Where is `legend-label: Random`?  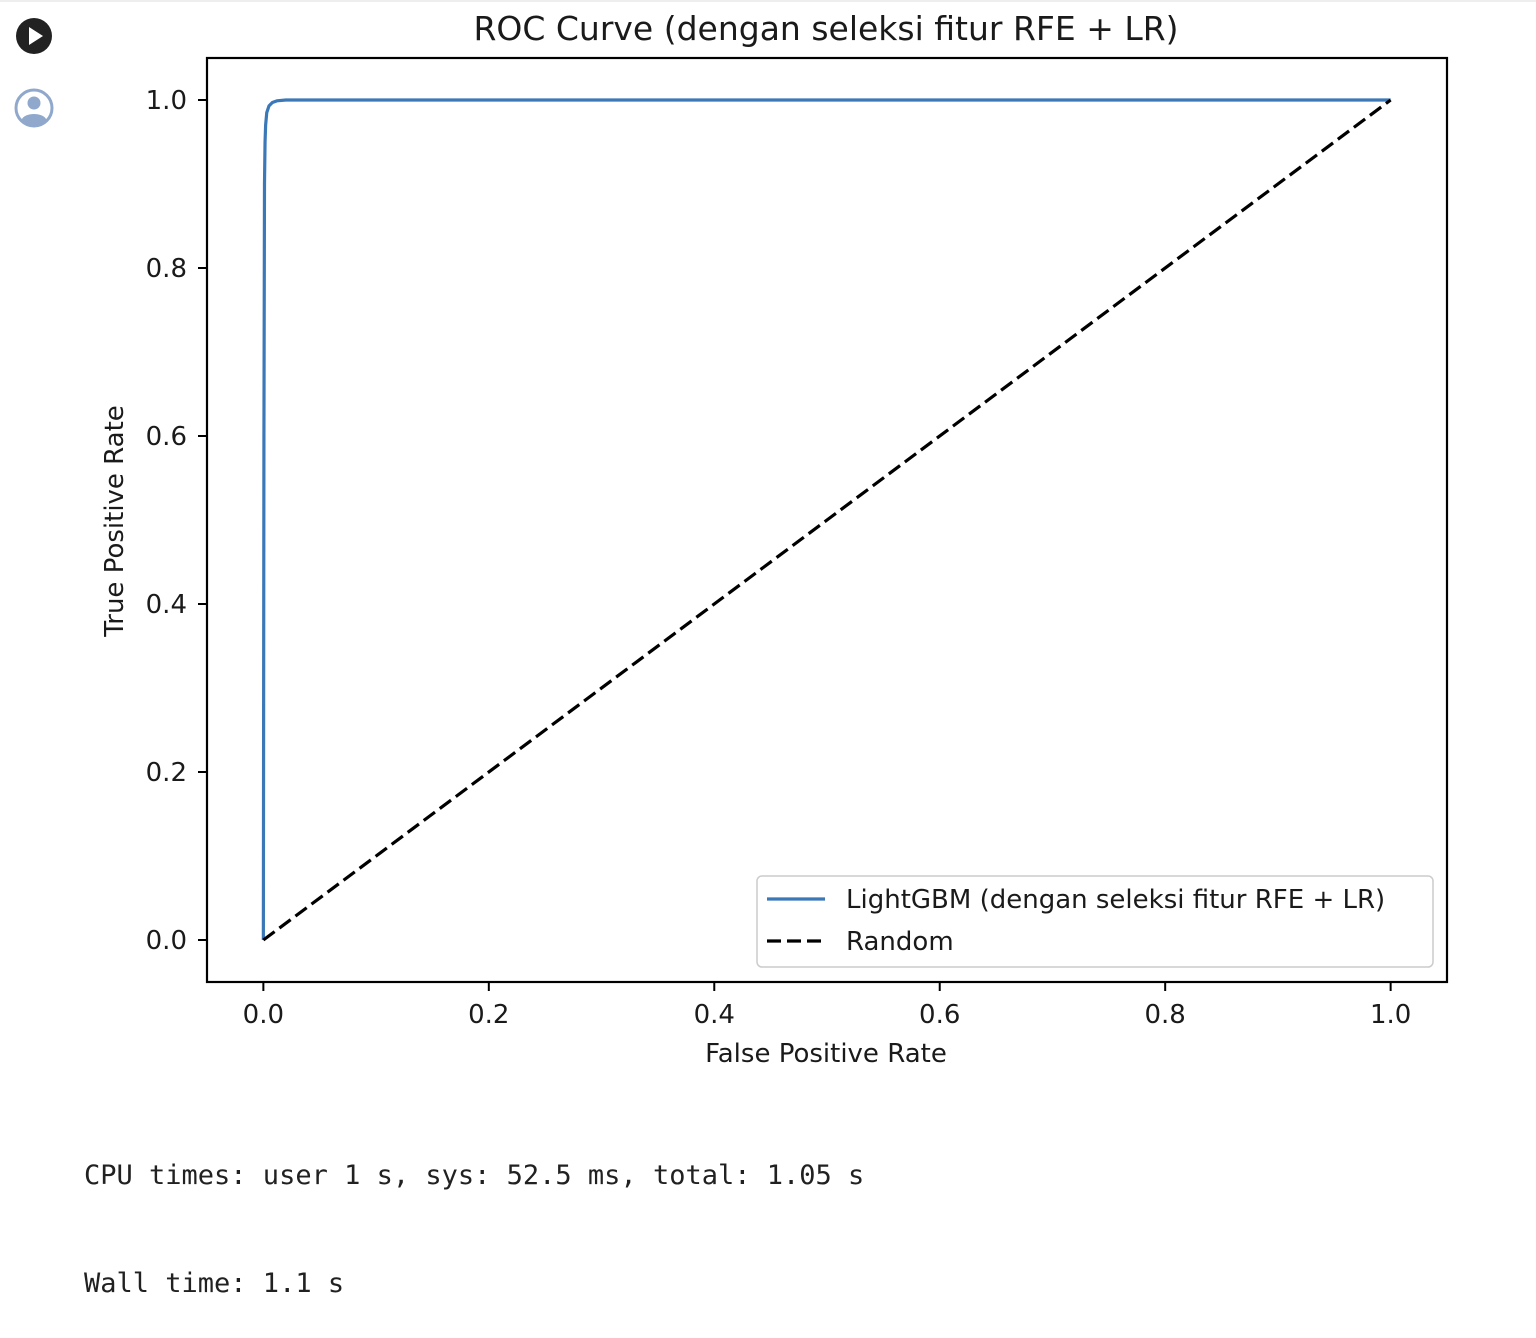 legend-label: Random is located at coordinates (900, 942).